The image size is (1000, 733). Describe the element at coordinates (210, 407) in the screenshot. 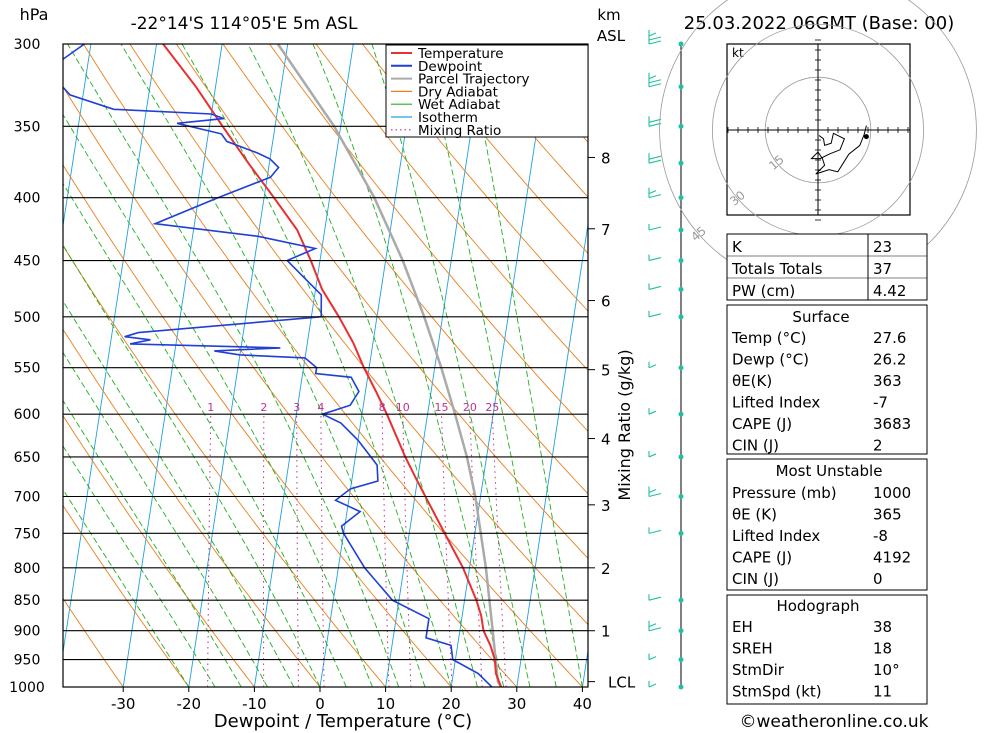

I see `mixing-ratio-label: 1` at that location.